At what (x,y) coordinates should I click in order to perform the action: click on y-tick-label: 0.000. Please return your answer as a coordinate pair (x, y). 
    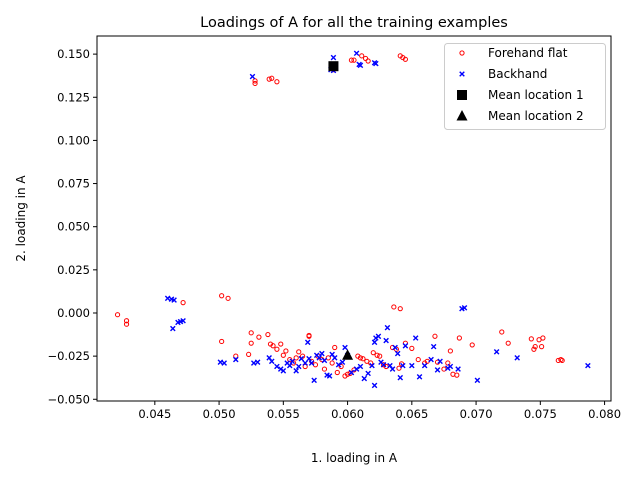
    Looking at the image, I should click on (73, 313).